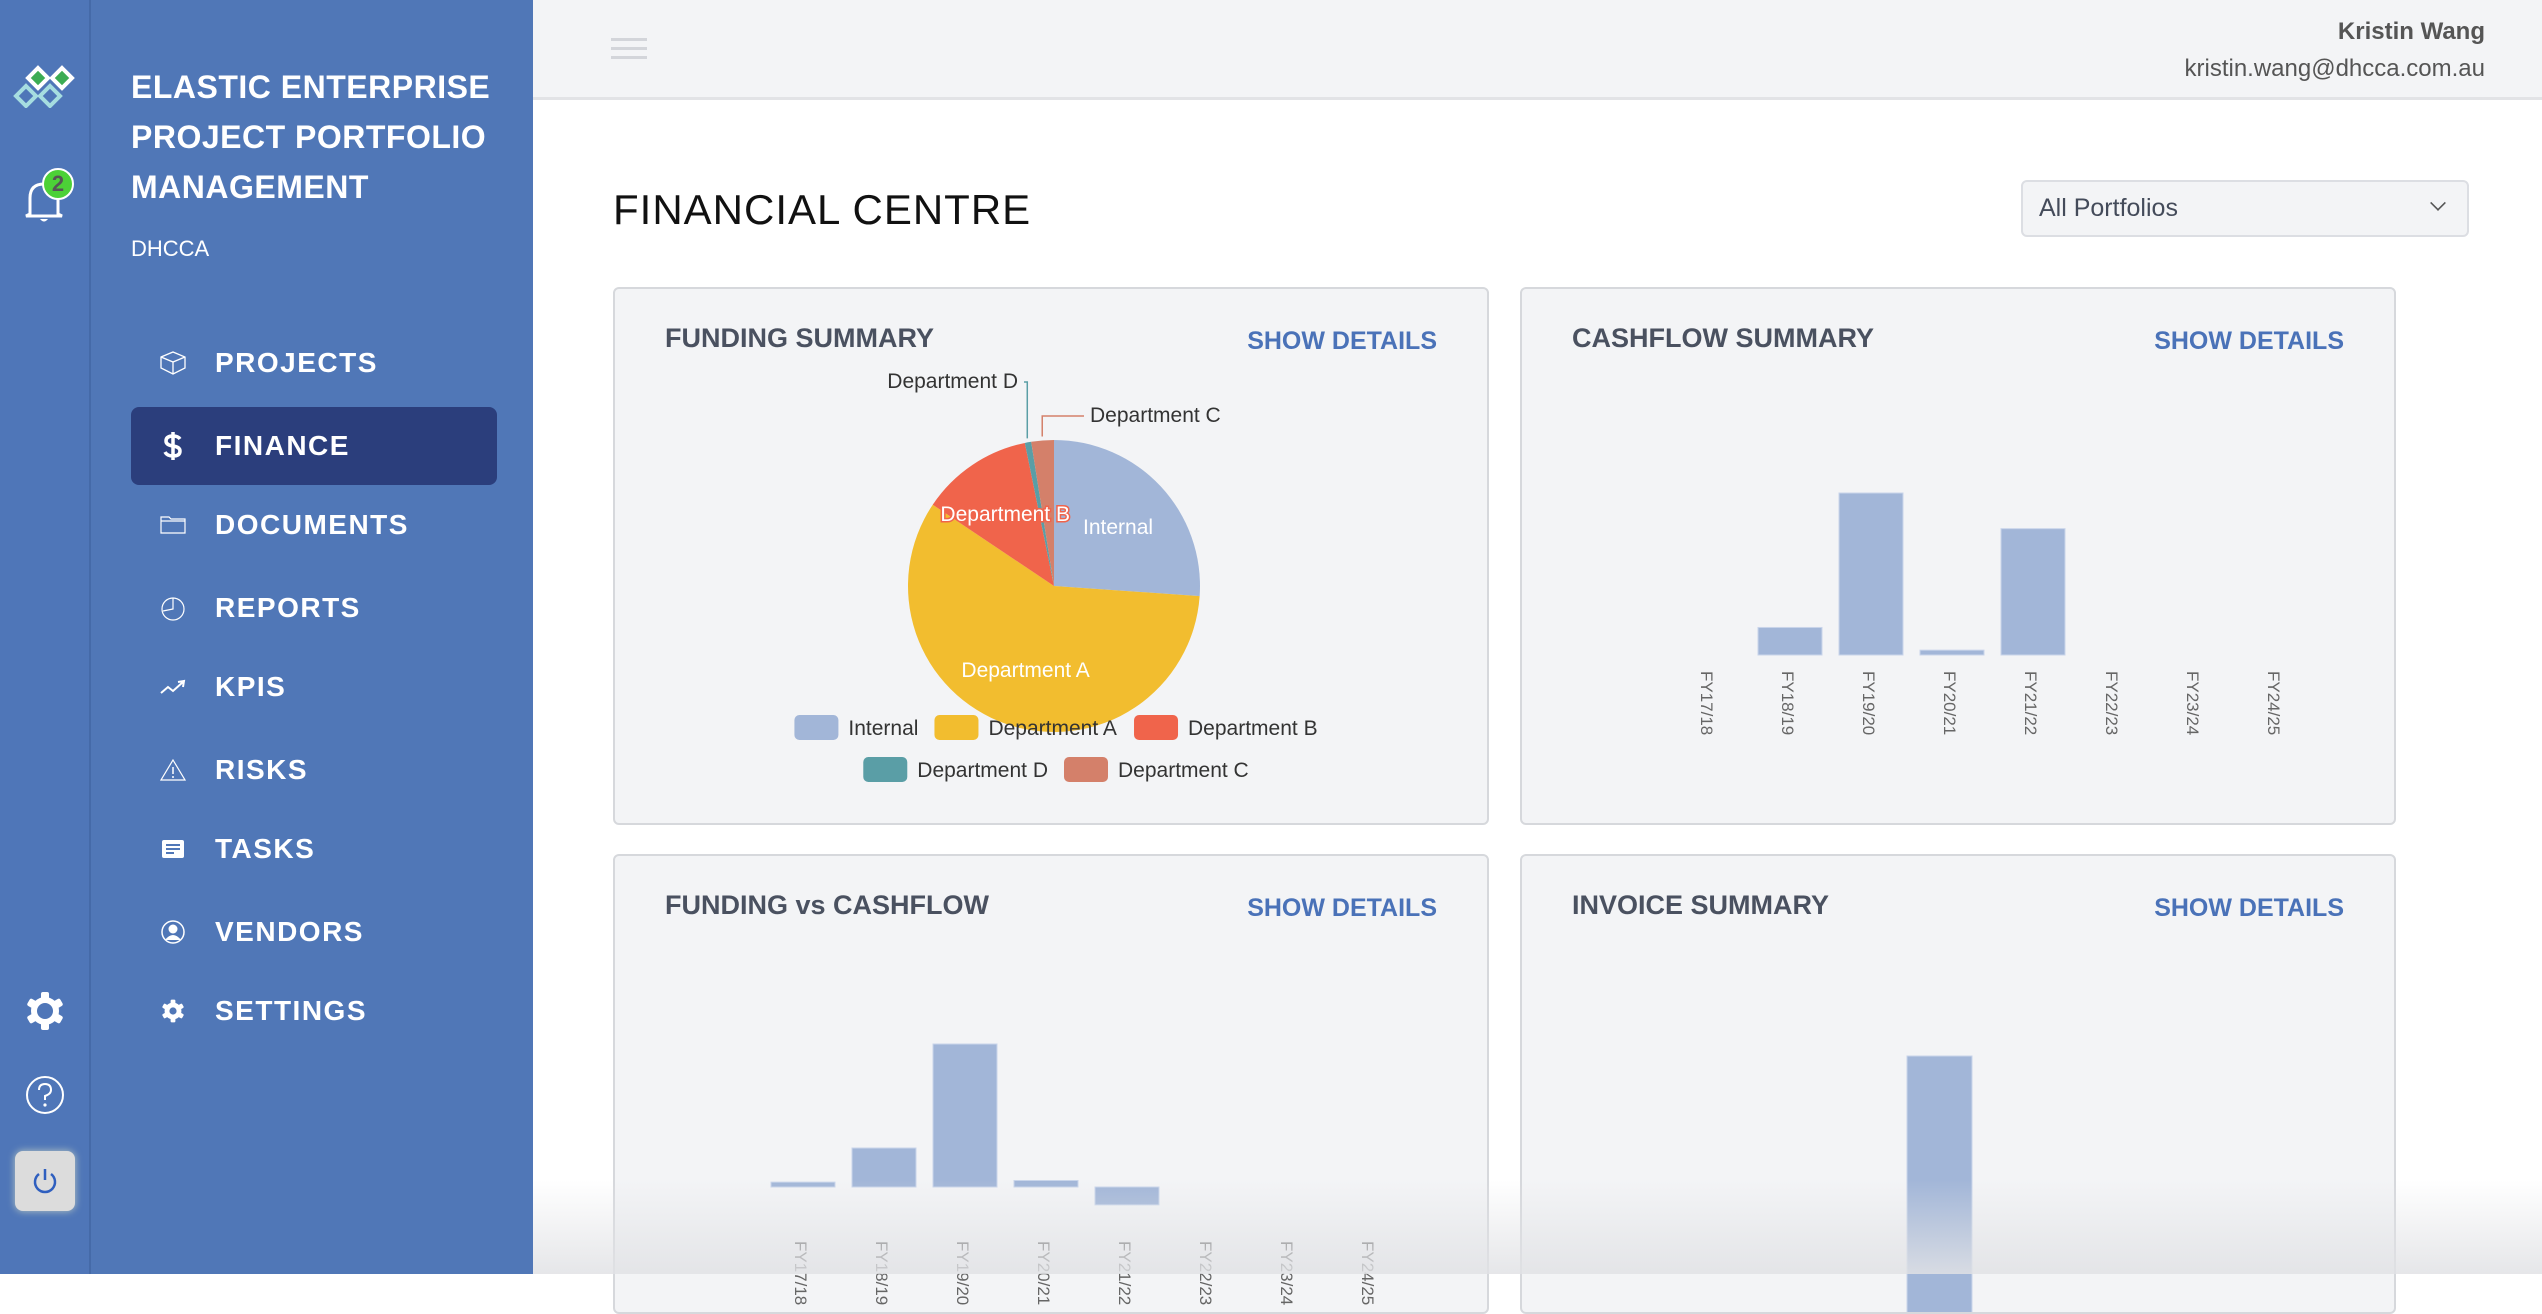 This screenshot has width=2542, height=1314. What do you see at coordinates (262, 769) in the screenshot?
I see `sidebar-item-label: RISKS` at bounding box center [262, 769].